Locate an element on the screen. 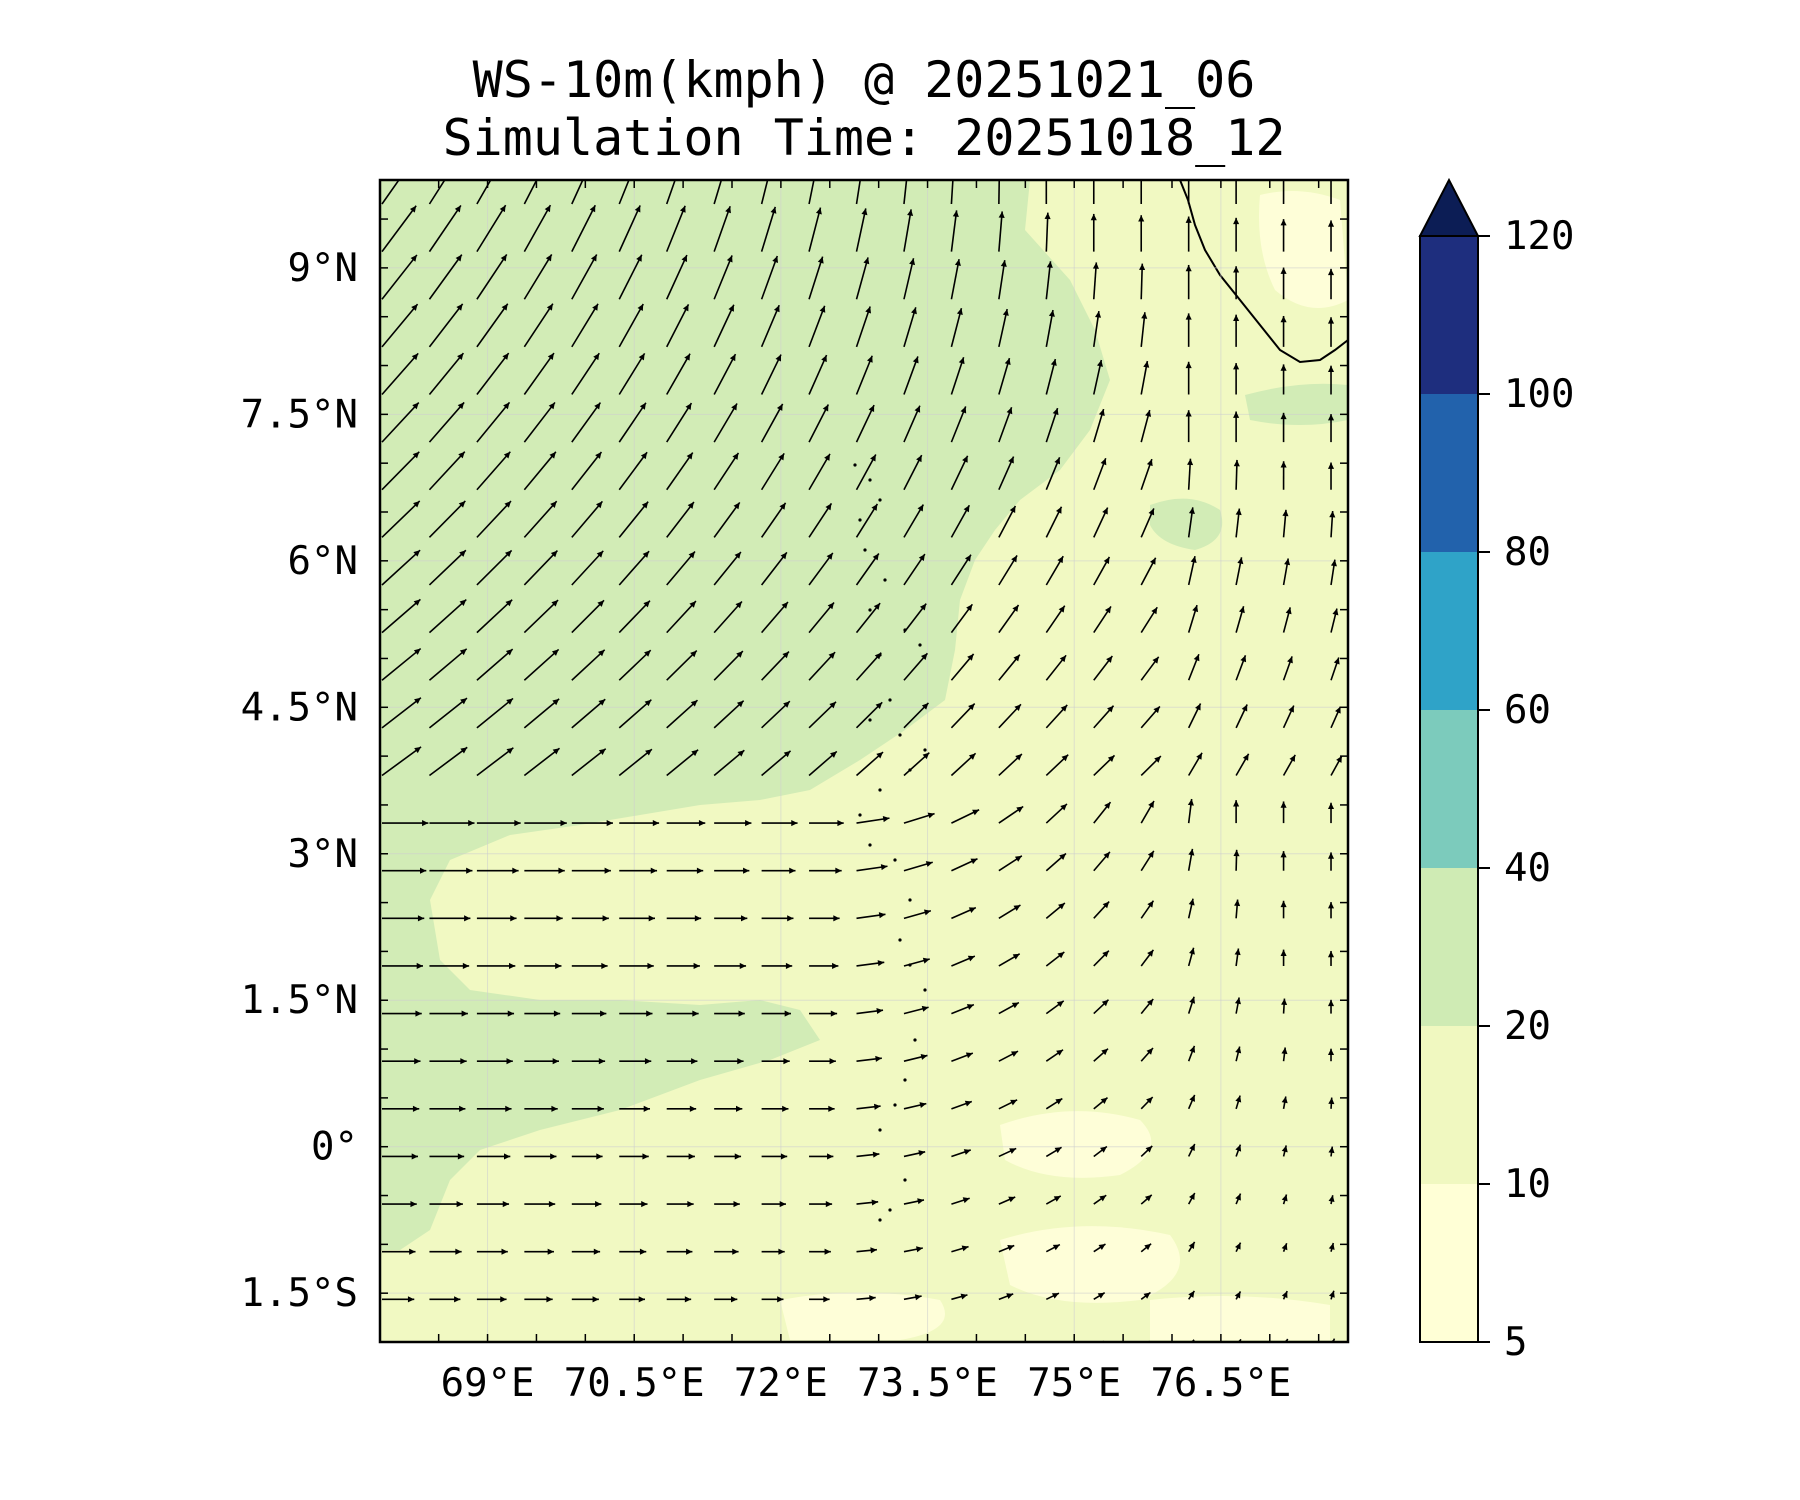 The height and width of the screenshot is (1500, 1800). colorbar-tick-label: 100 is located at coordinates (1539, 394).